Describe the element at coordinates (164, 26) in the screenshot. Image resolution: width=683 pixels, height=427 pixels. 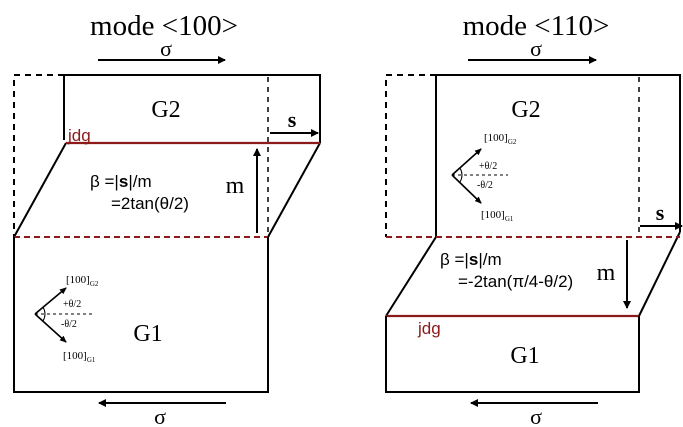
I see `panel-title: mode <100>` at that location.